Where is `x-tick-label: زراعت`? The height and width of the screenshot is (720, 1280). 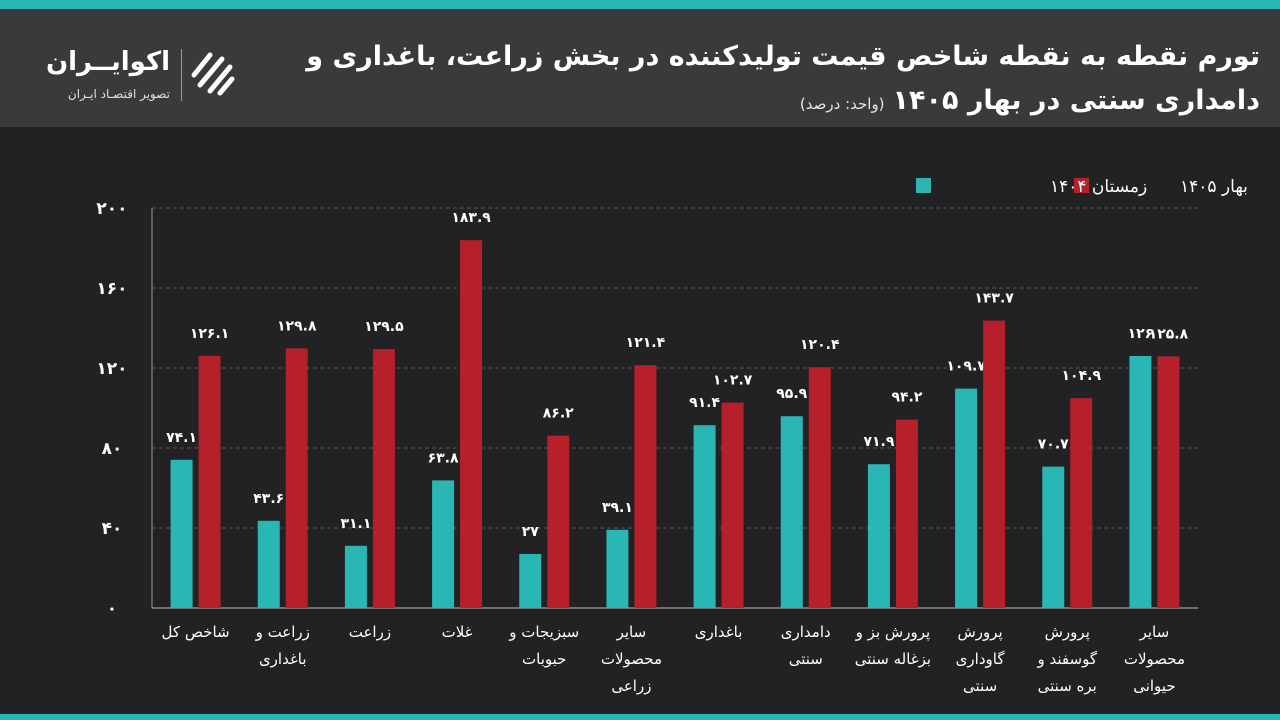 x-tick-label: زراعت is located at coordinates (370, 632).